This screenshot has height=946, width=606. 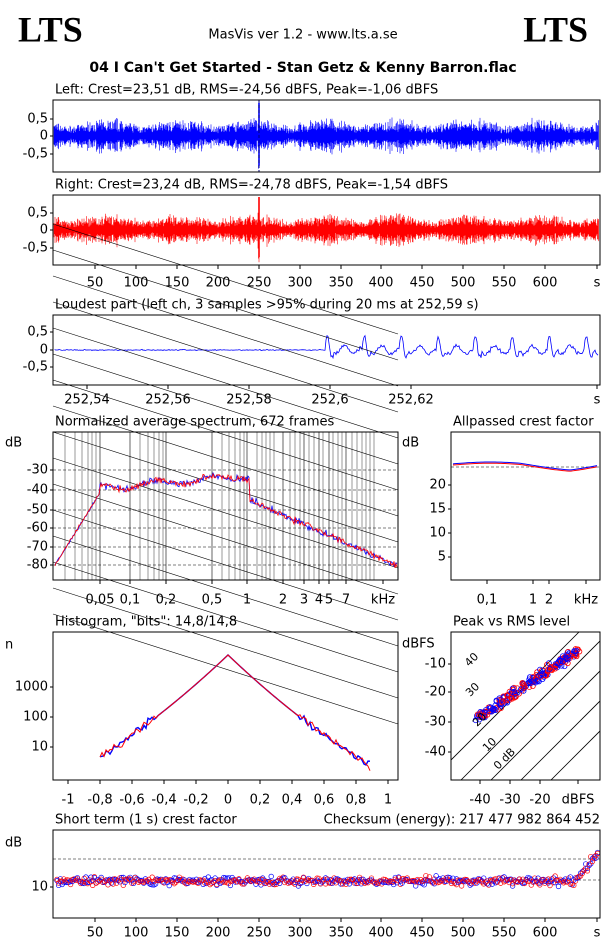 I want to click on x-tick-label: 100, so click(x=136, y=283).